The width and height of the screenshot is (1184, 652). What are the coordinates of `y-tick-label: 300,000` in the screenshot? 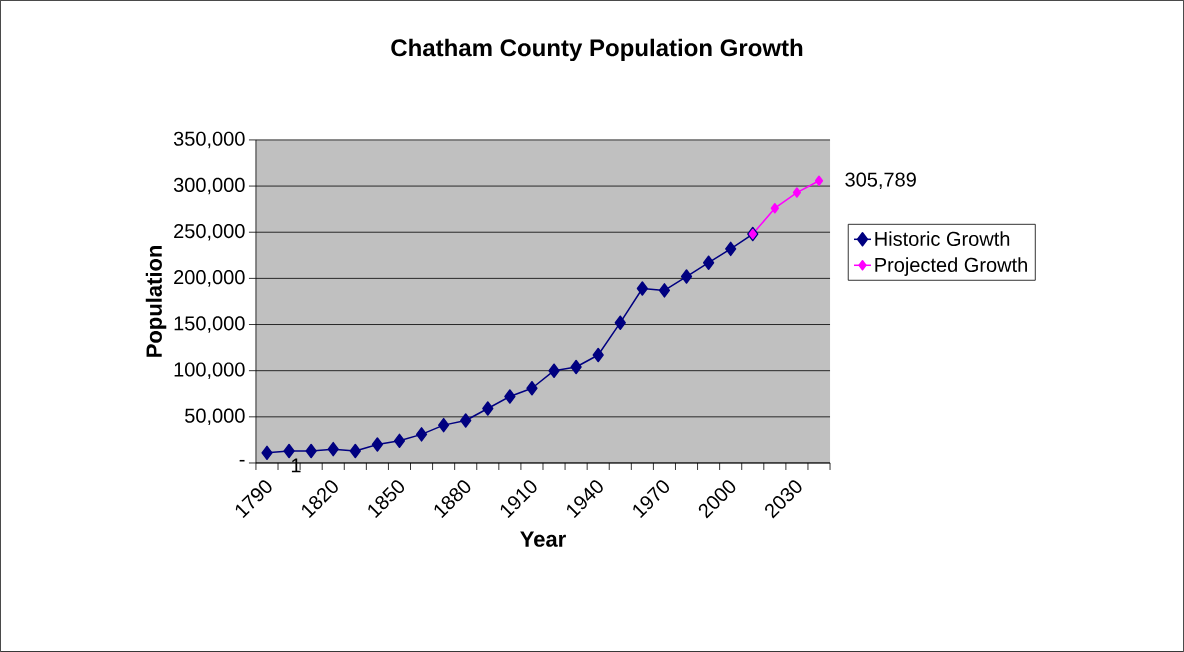 It's located at (209, 186).